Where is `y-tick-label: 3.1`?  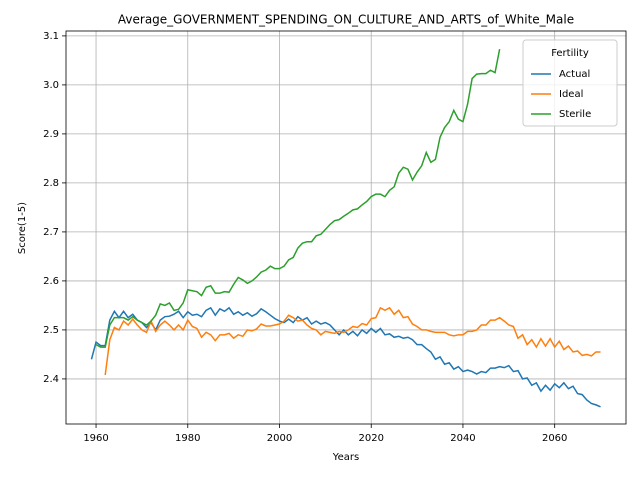 y-tick-label: 3.1 is located at coordinates (51, 36).